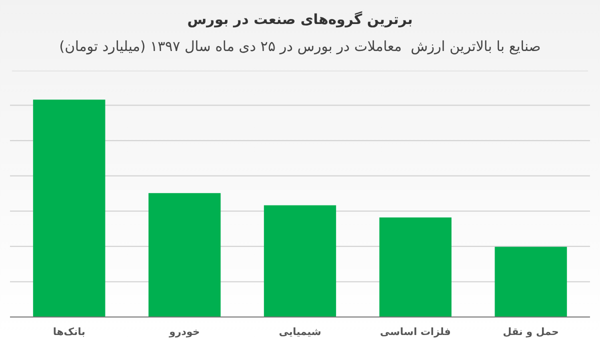  What do you see at coordinates (415, 332) in the screenshot?
I see `x-tick-label: فلزات اساسی` at bounding box center [415, 332].